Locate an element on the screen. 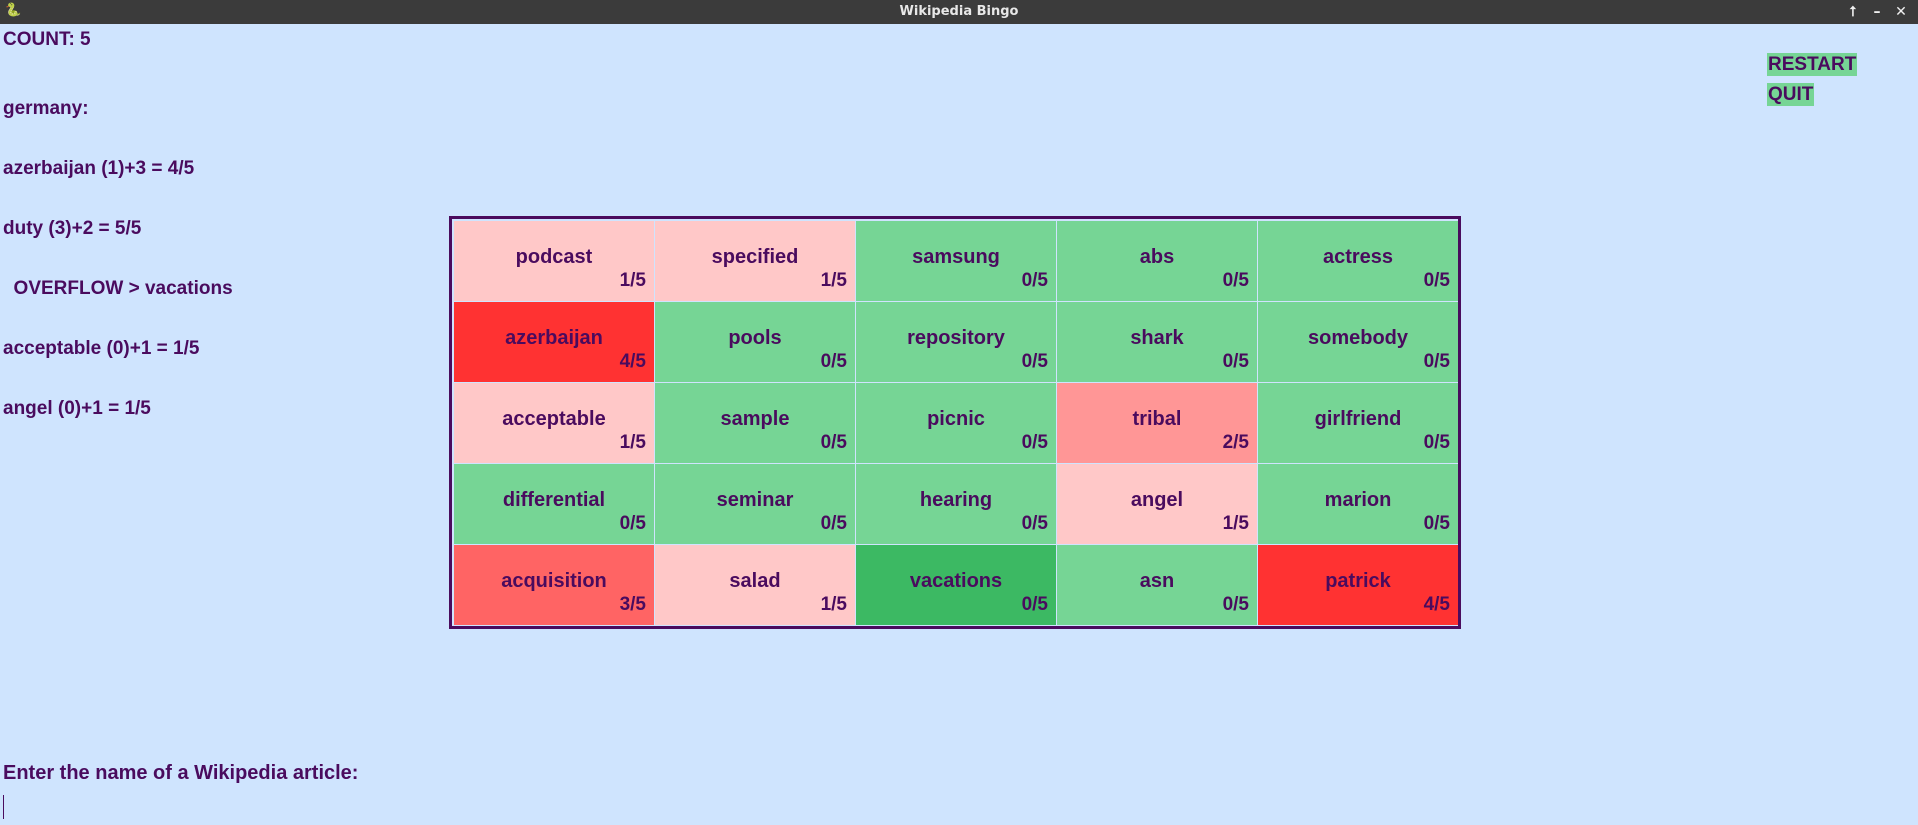 Image resolution: width=1918 pixels, height=825 pixels. bingo-cell-sample: sample 0/5 is located at coordinates (755, 423).